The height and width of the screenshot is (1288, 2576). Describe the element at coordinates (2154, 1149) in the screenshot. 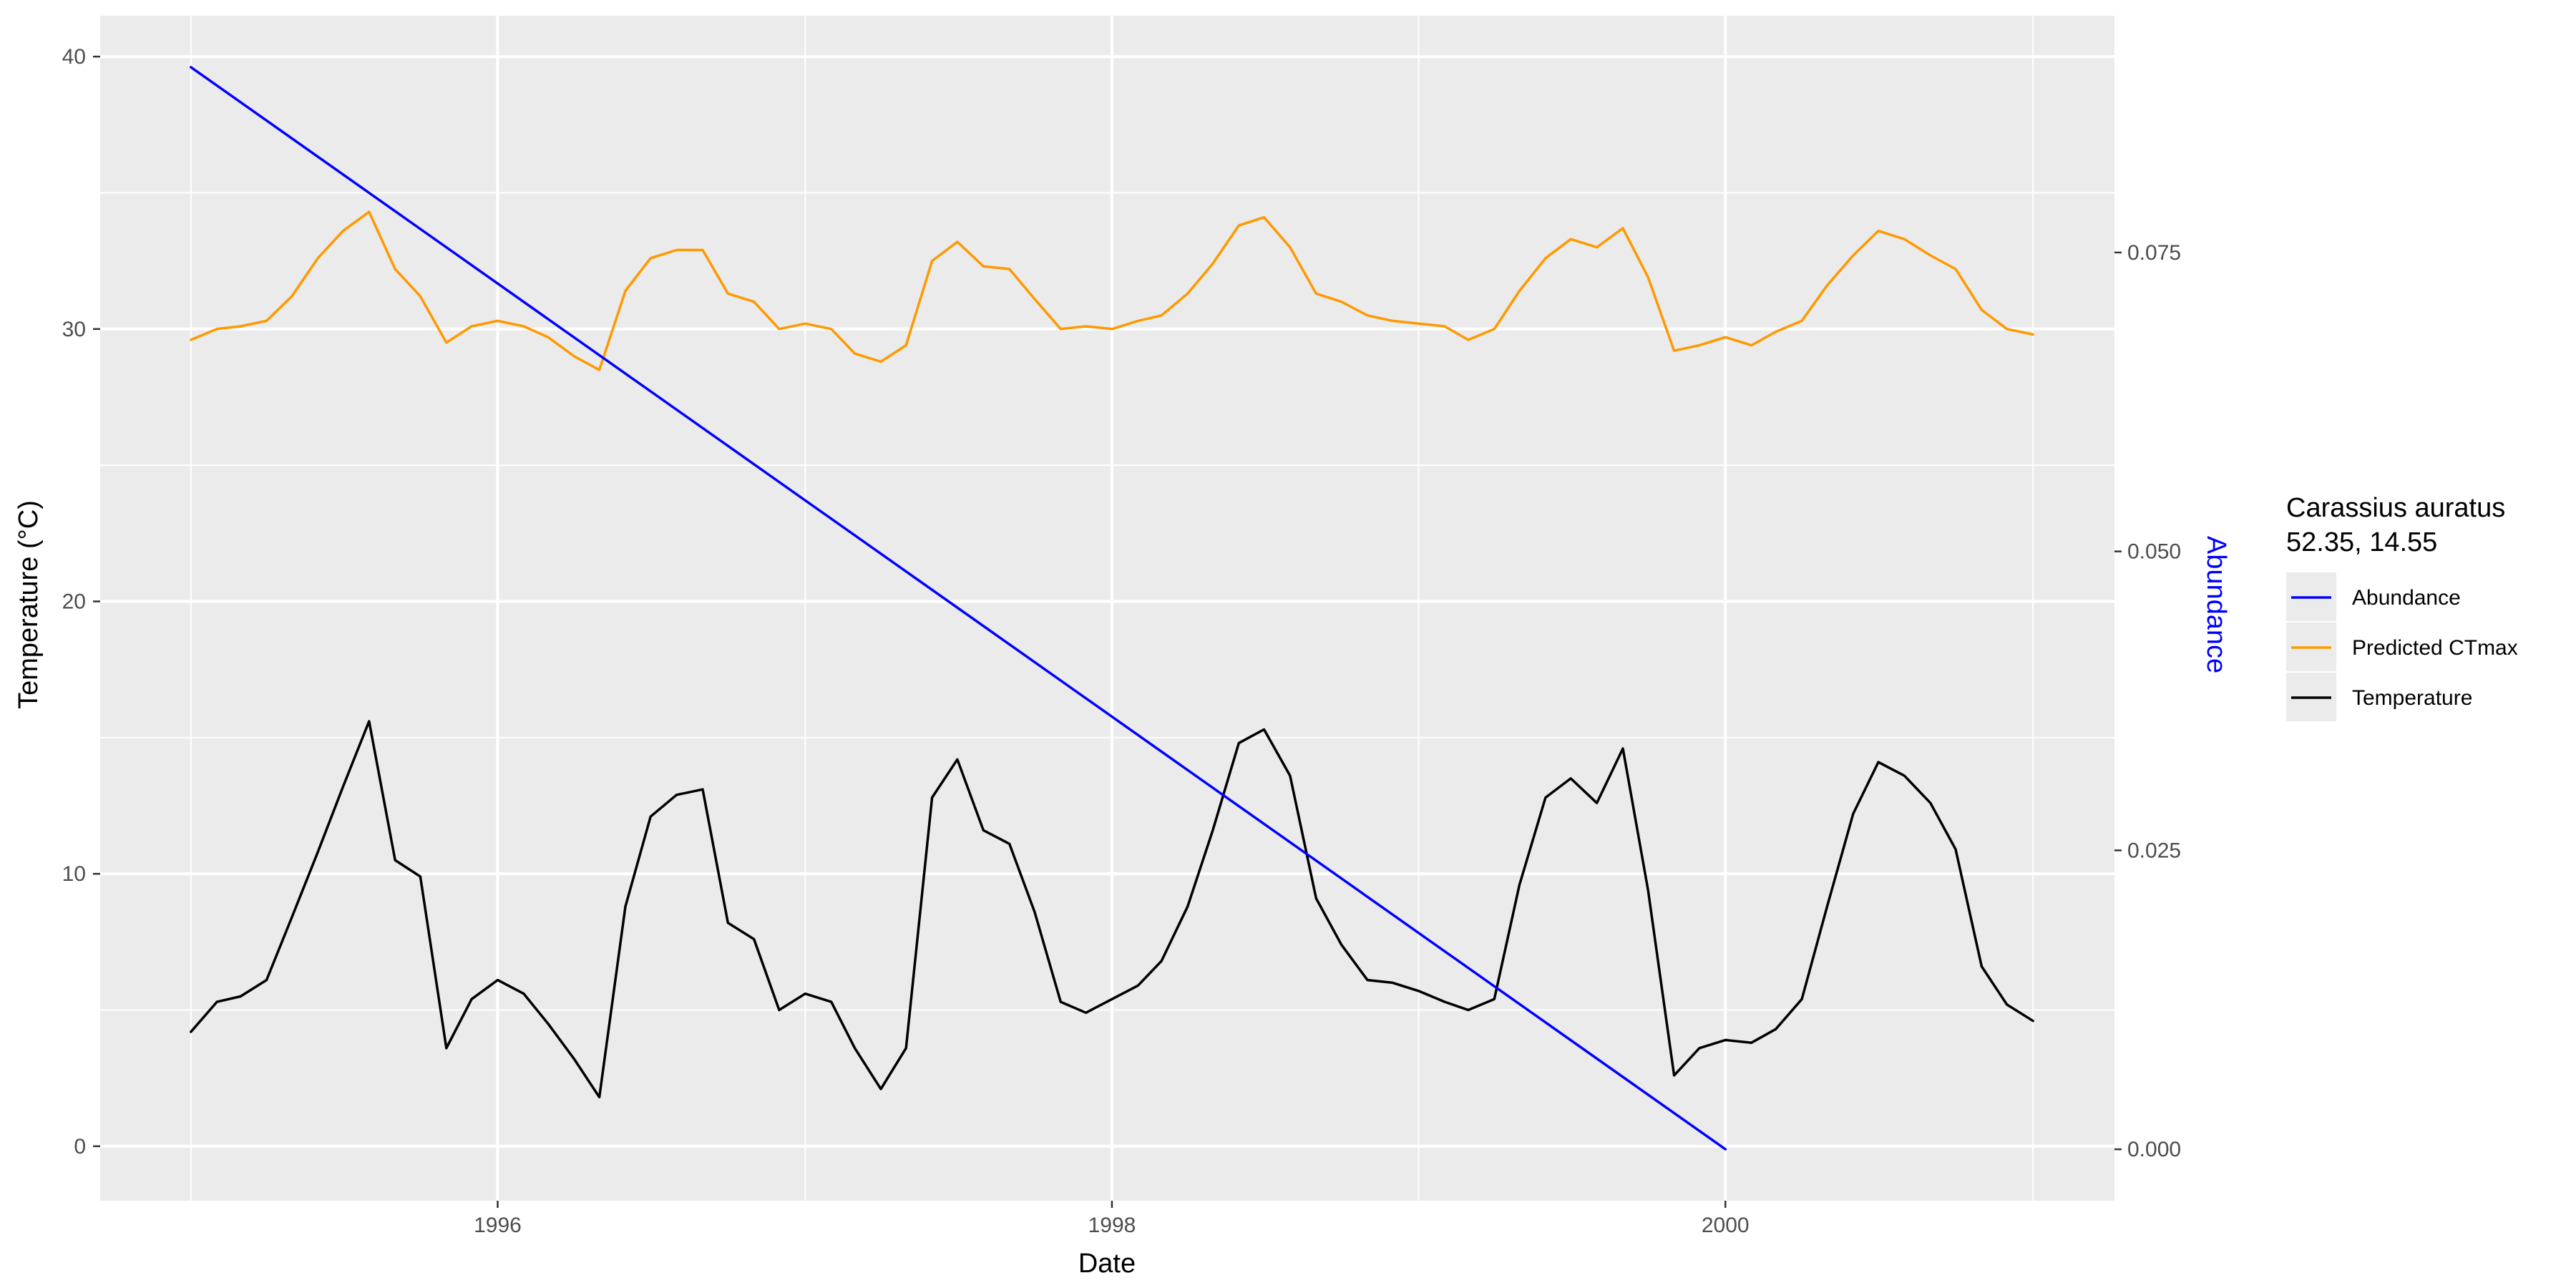

I see `y2-tick-label: 0.000` at that location.